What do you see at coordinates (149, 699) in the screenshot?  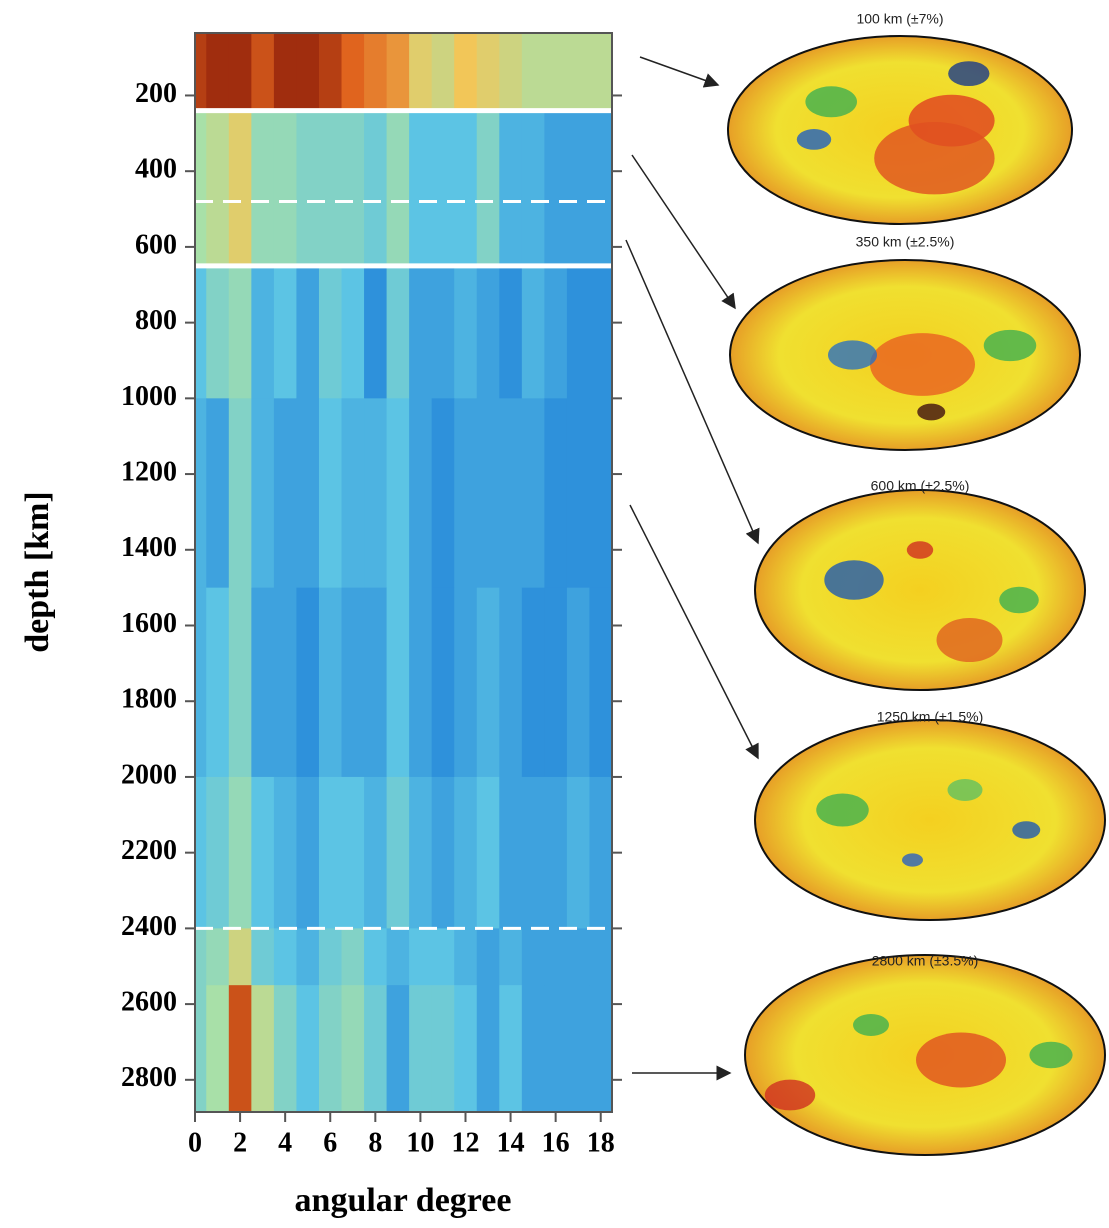 I see `y-tick-label: 1800` at bounding box center [149, 699].